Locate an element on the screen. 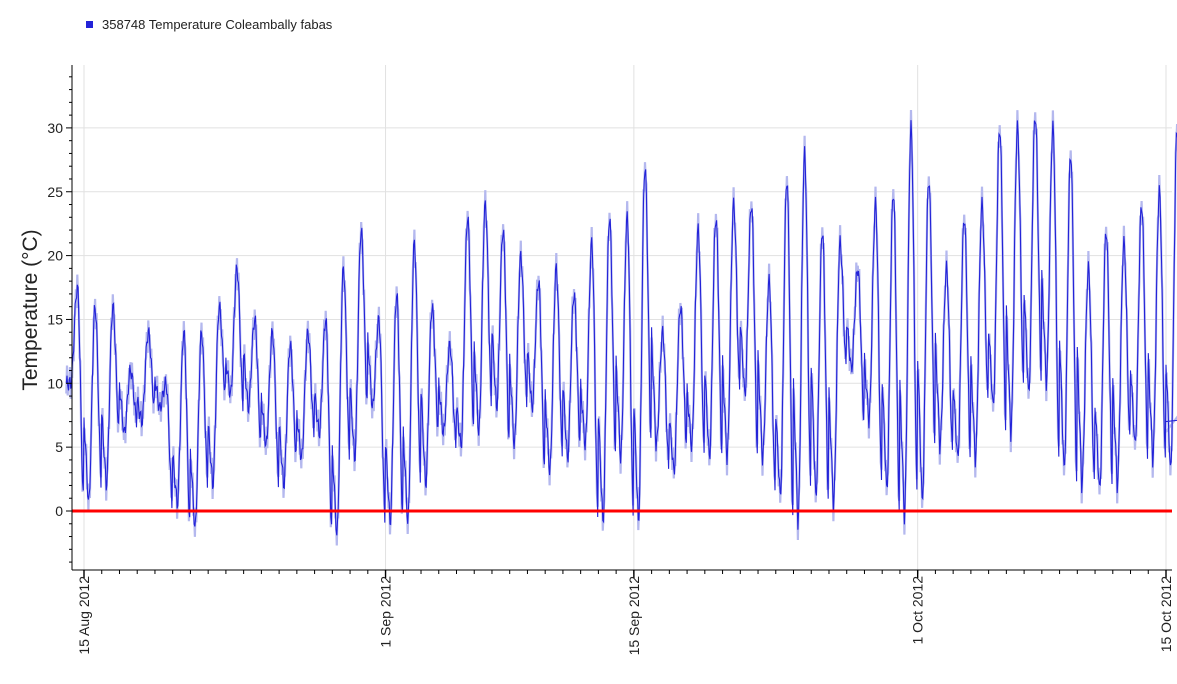 This screenshot has width=1177, height=684. x-tick-label: 15 Sep 2012 is located at coordinates (634, 616).